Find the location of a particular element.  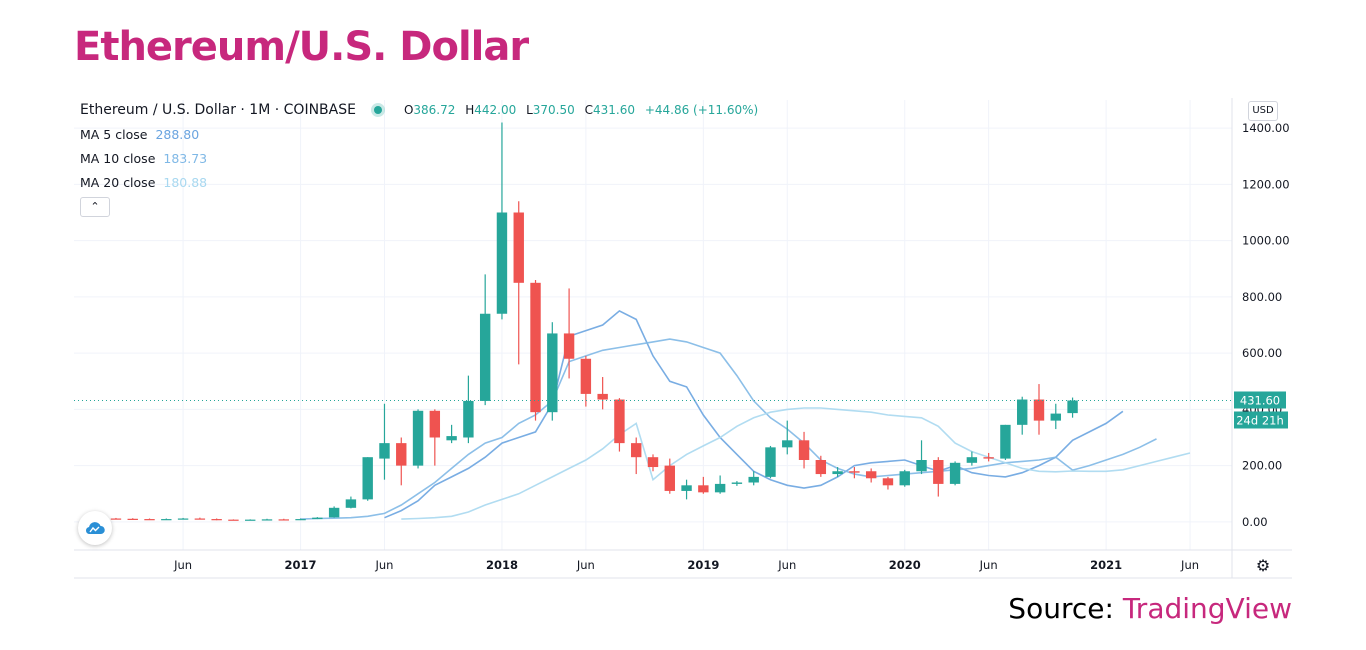

currency-button: USD is located at coordinates (1263, 111).